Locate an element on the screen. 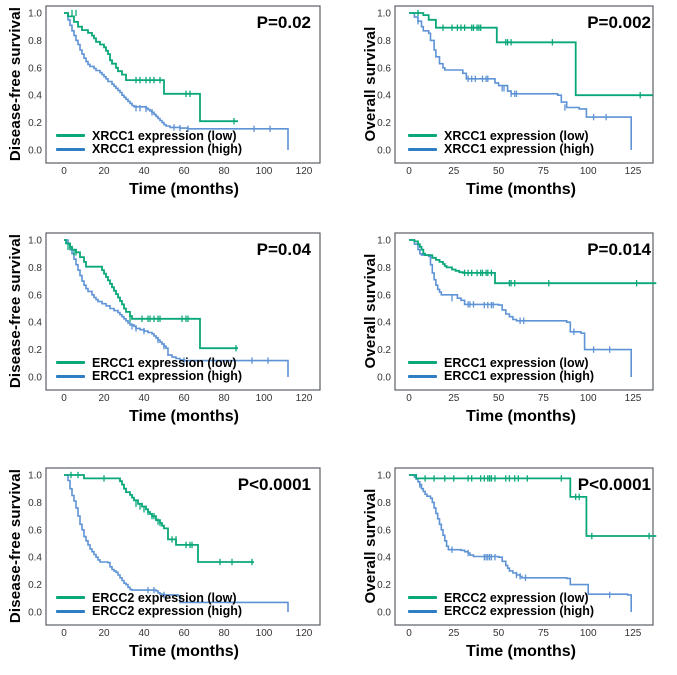 Image resolution: width=677 pixels, height=675 pixels. svg-text: 25 is located at coordinates (454, 633).